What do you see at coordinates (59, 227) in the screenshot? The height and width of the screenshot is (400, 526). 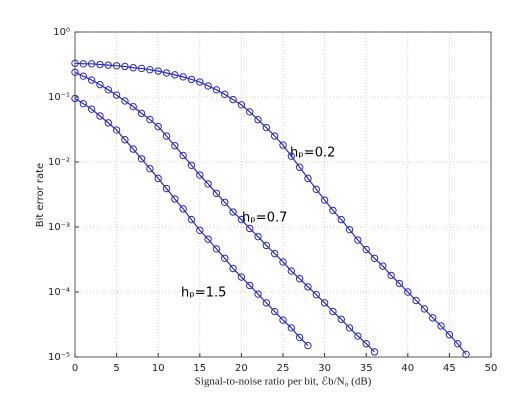 I see `y-tick-label: 10⁻³` at bounding box center [59, 227].